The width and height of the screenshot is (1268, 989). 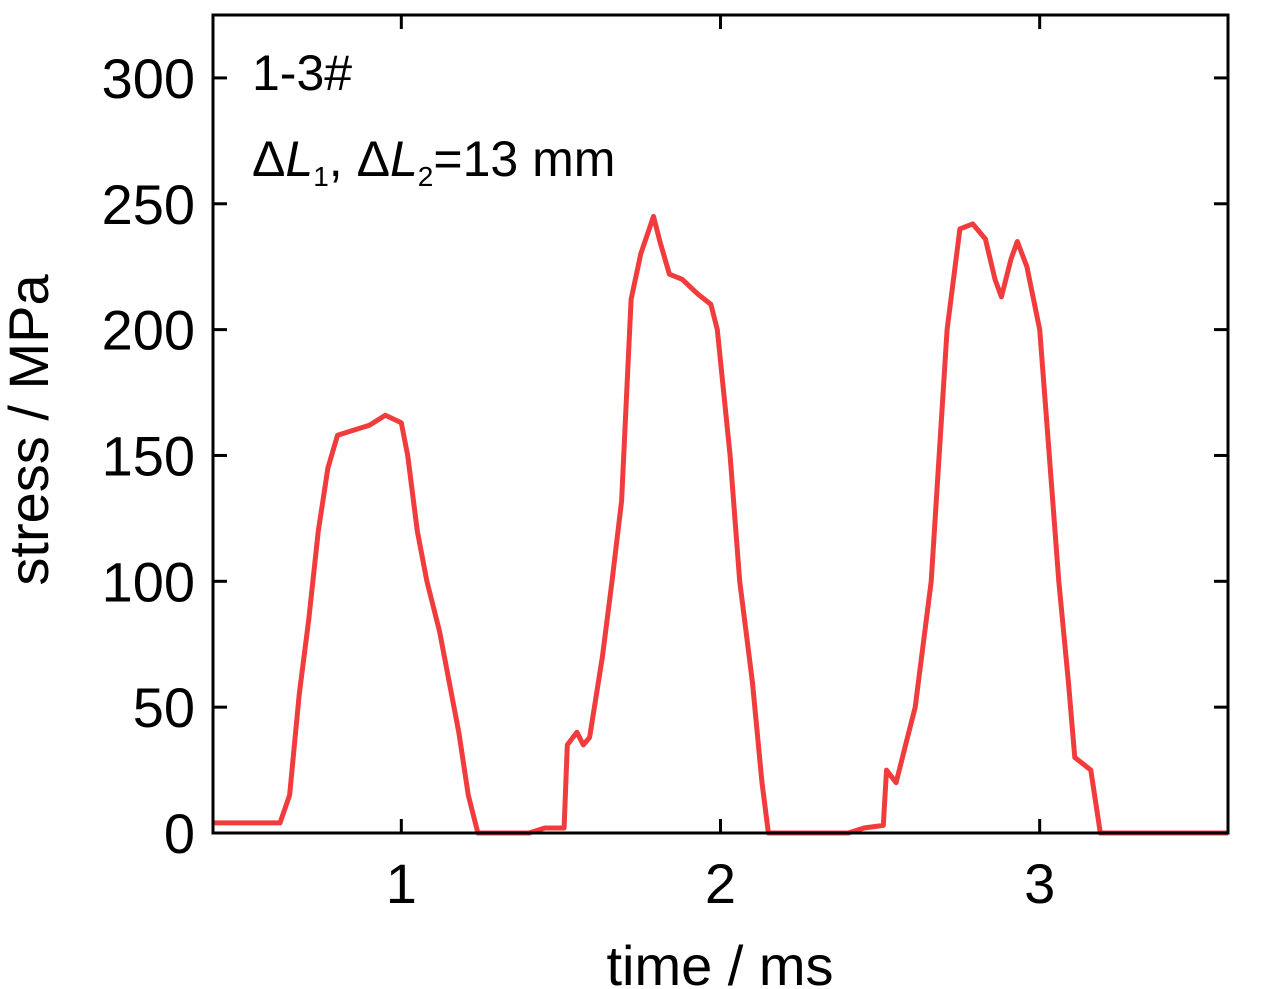 I want to click on annotation: ΔL1, ΔL2=13 mm, so click(x=433, y=161).